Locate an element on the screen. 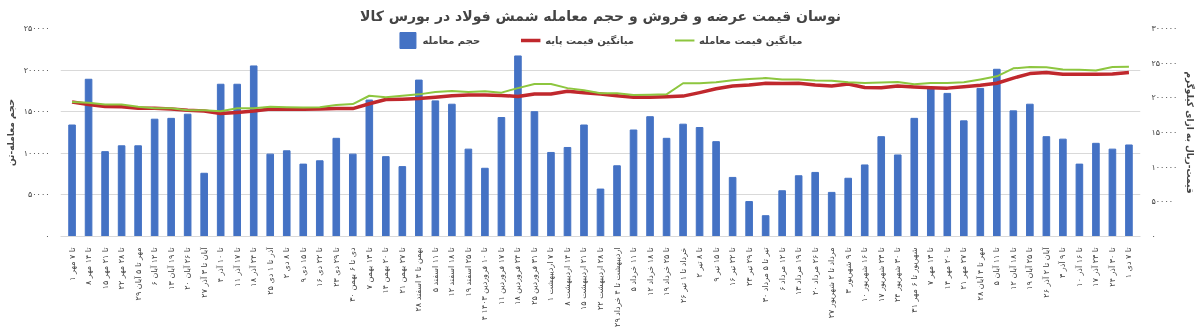 The height and width of the screenshot is (329, 1200). x-tick-label: ۱۷ تا ۲۳ شهریور is located at coordinates (881, 275).